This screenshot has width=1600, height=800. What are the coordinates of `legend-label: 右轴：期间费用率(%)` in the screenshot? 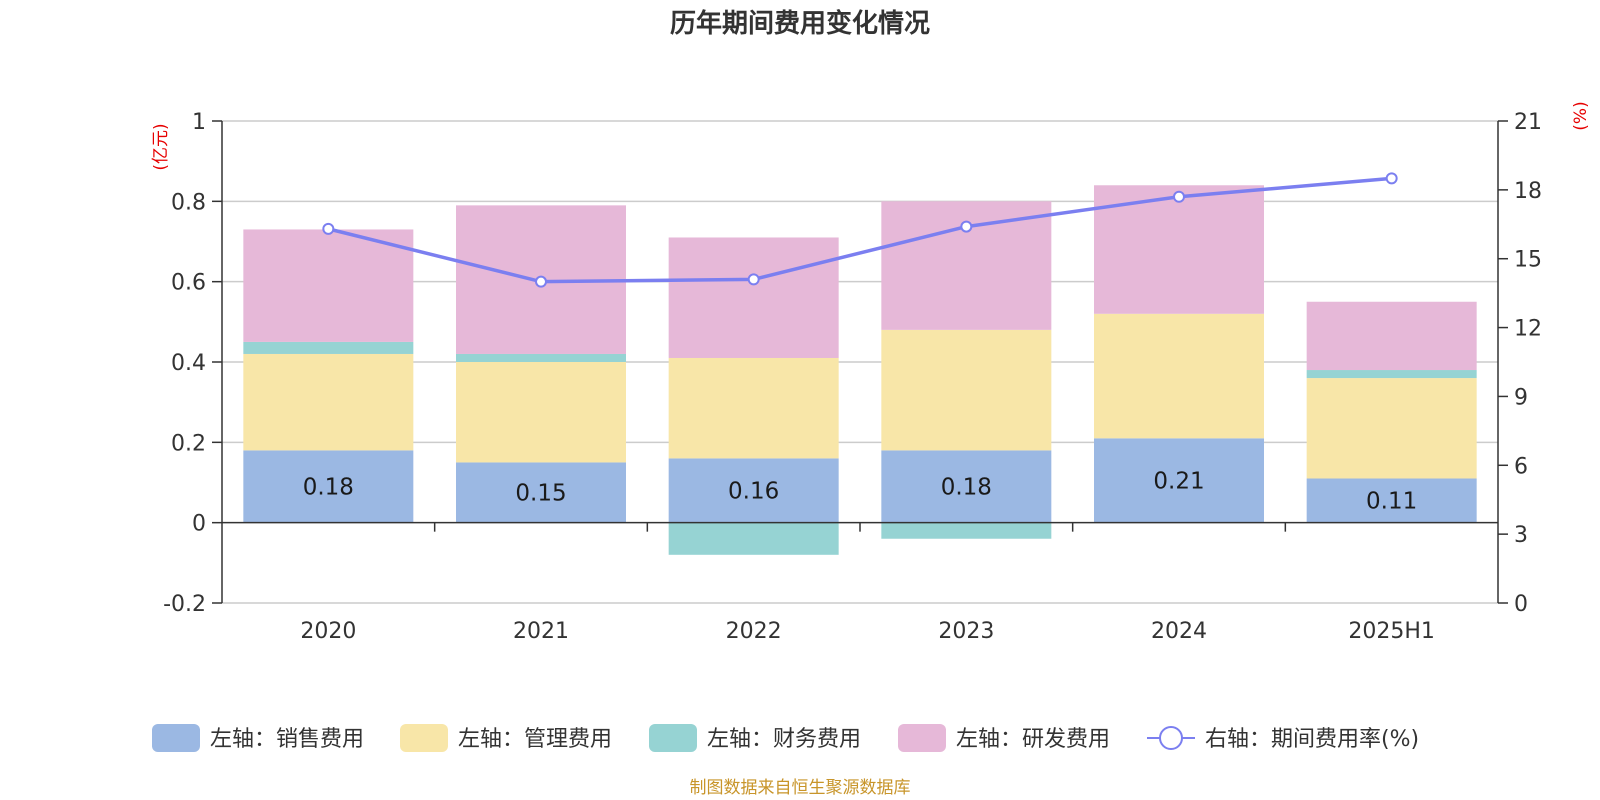 It's located at (1312, 739).